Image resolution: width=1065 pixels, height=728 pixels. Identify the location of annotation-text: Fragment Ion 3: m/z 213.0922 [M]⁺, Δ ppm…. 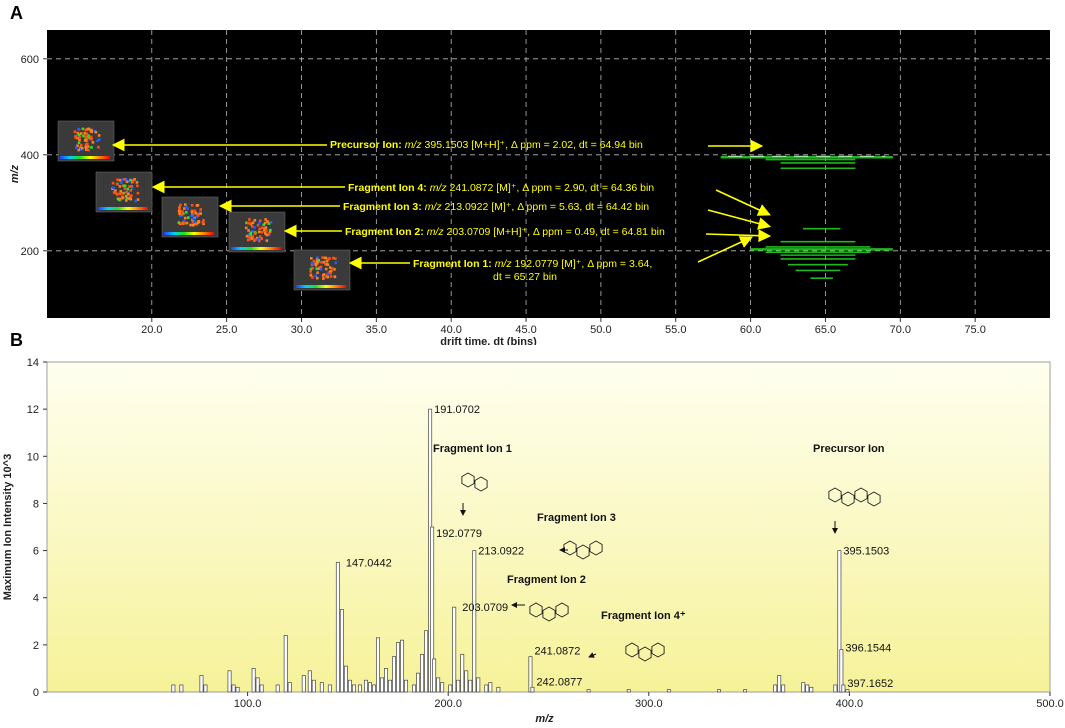
(496, 207).